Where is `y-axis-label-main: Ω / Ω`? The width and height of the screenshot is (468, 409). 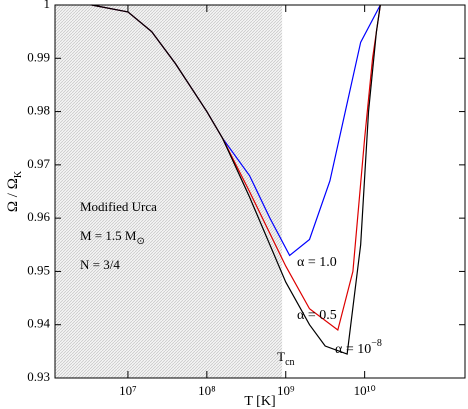 y-axis-label-main: Ω / Ω is located at coordinates (13, 195).